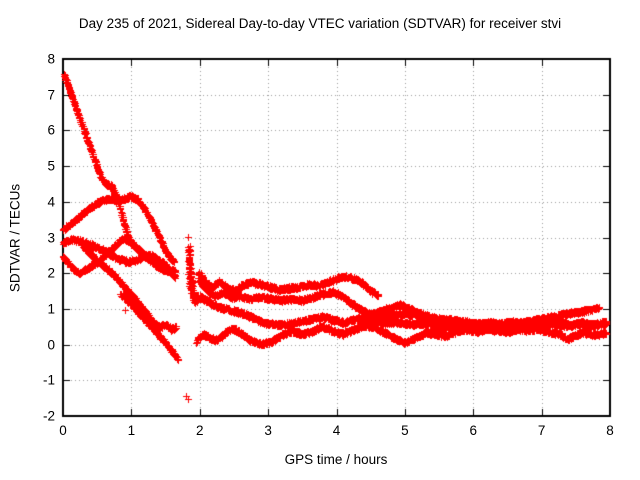 The width and height of the screenshot is (640, 480). What do you see at coordinates (610, 430) in the screenshot?
I see `x-tick-label: 8` at bounding box center [610, 430].